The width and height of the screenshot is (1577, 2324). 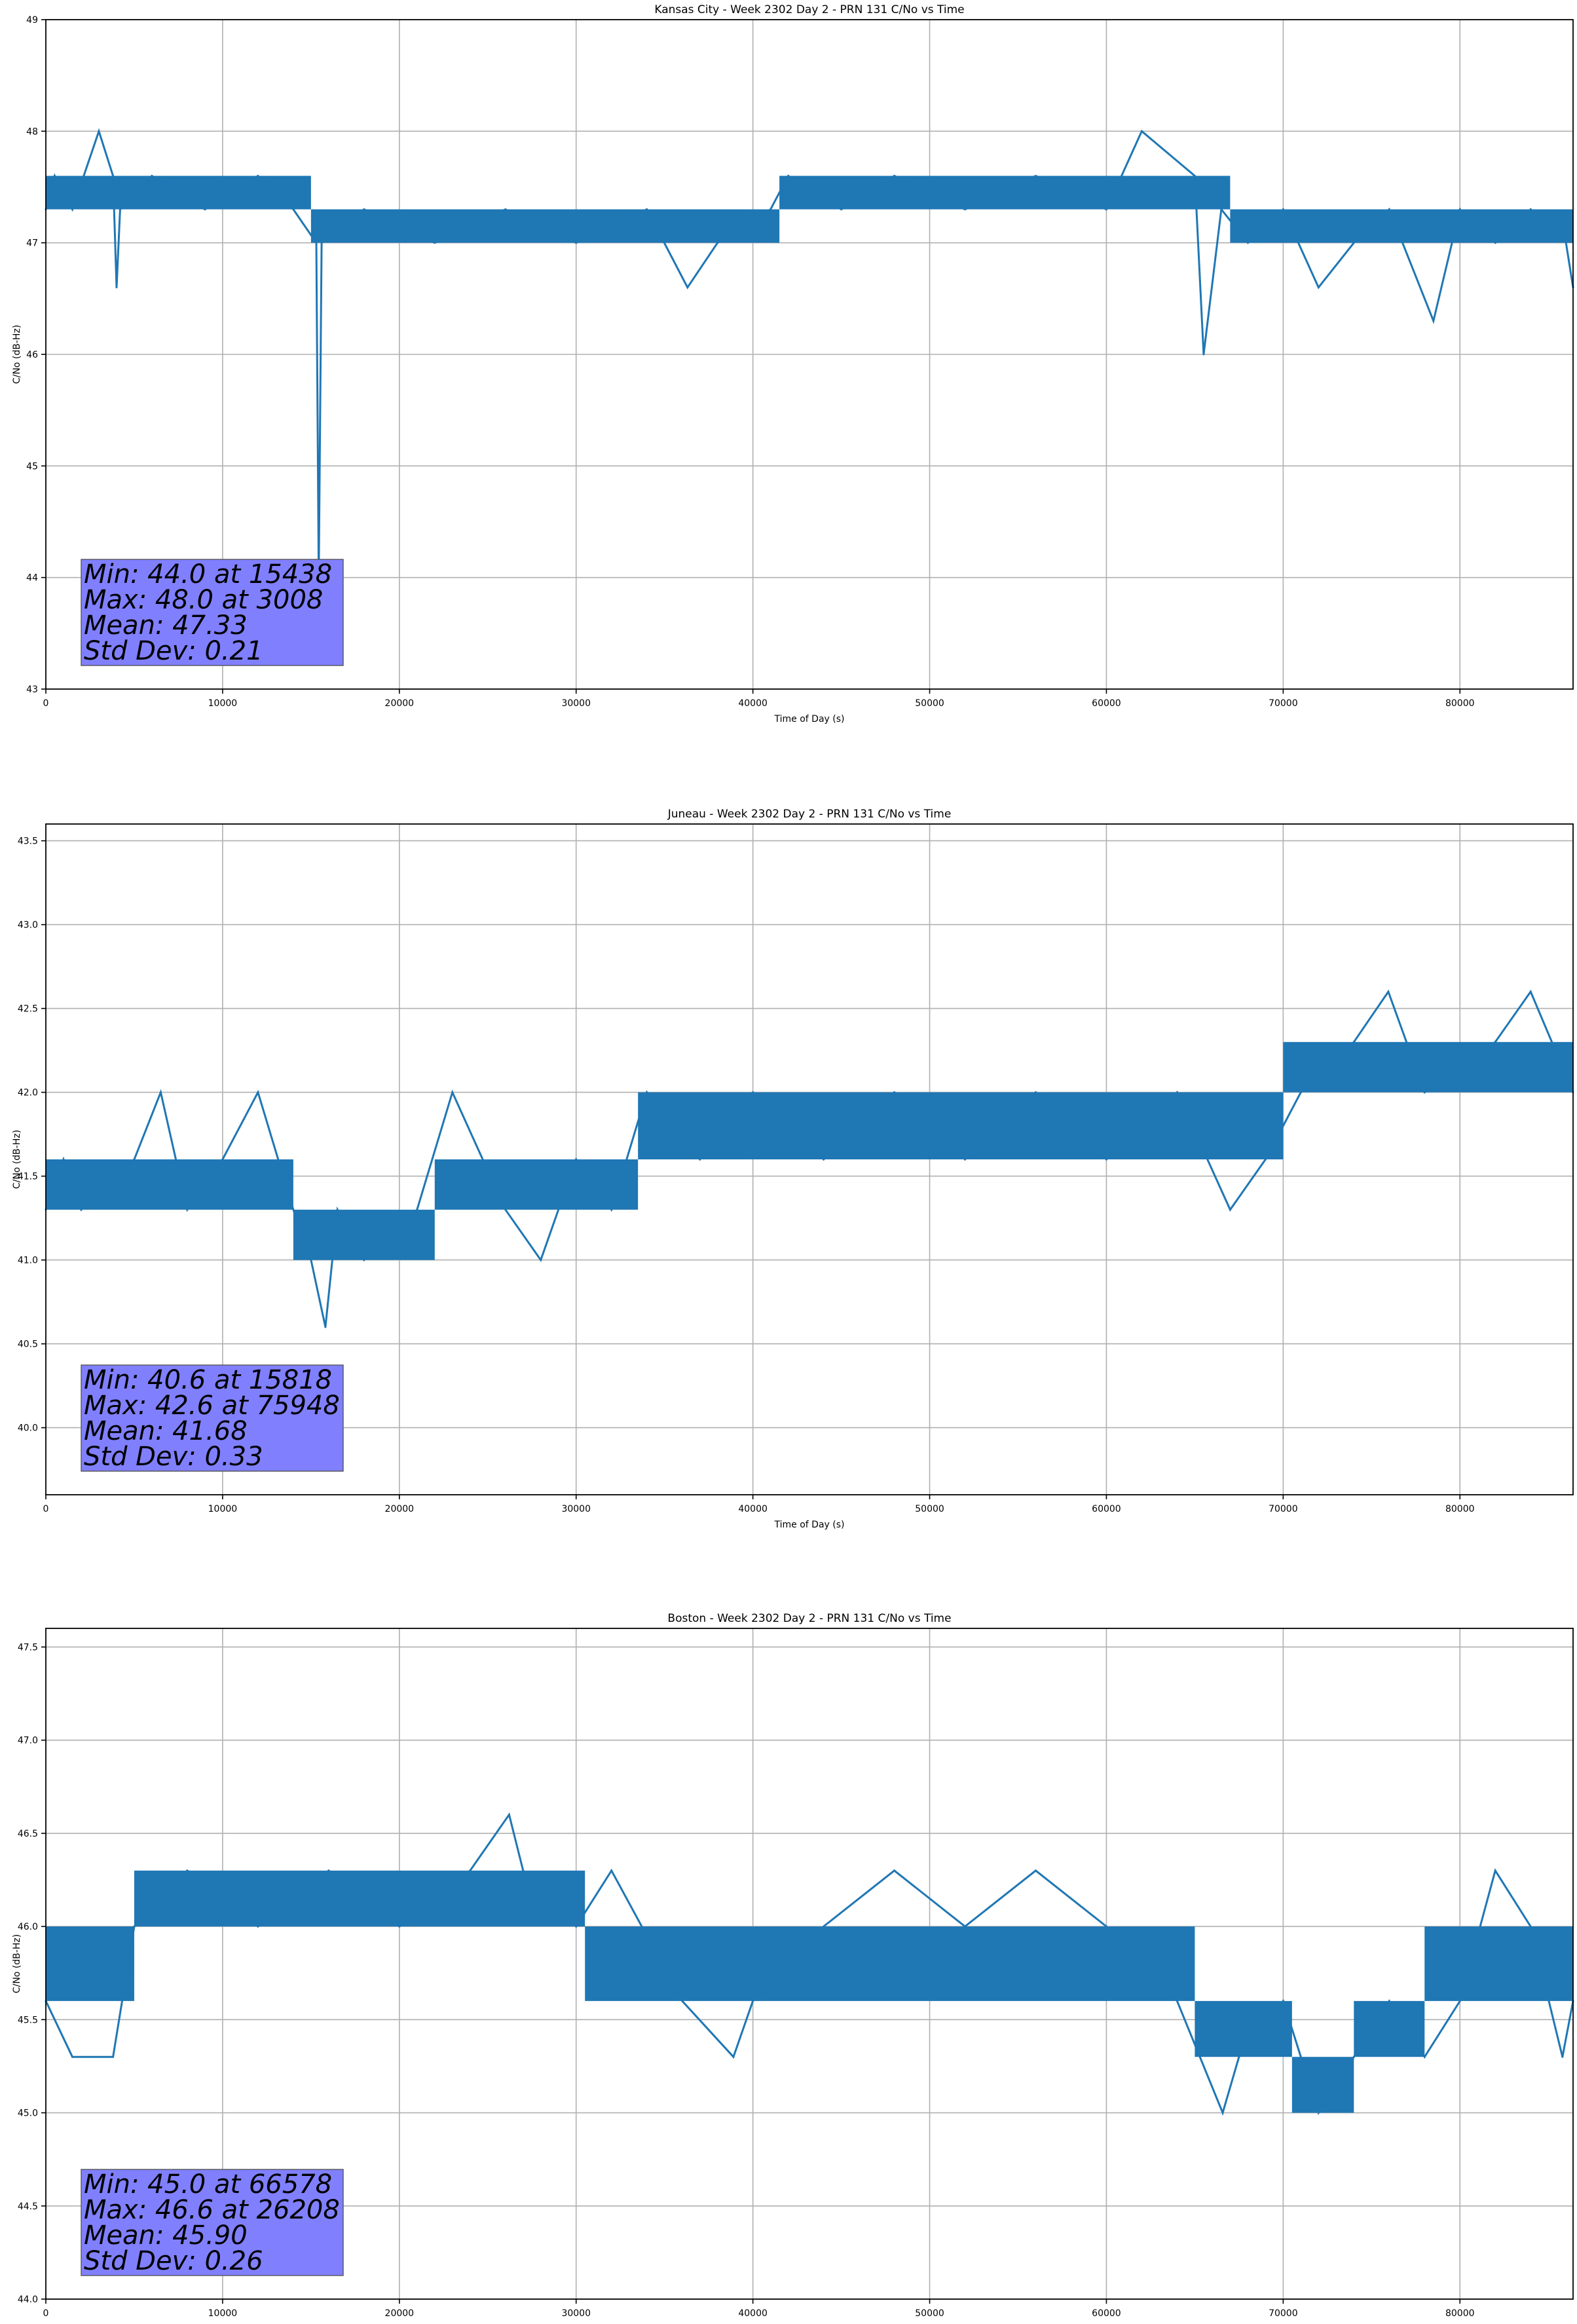 I want to click on stats-text: Std Dev: 0.33, so click(x=173, y=1457).